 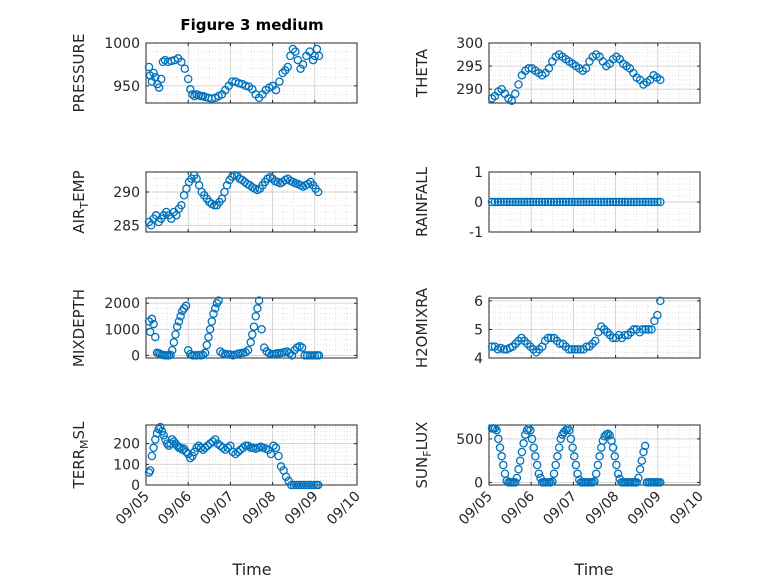 I want to click on y-tick-label: 1, so click(x=478, y=173).